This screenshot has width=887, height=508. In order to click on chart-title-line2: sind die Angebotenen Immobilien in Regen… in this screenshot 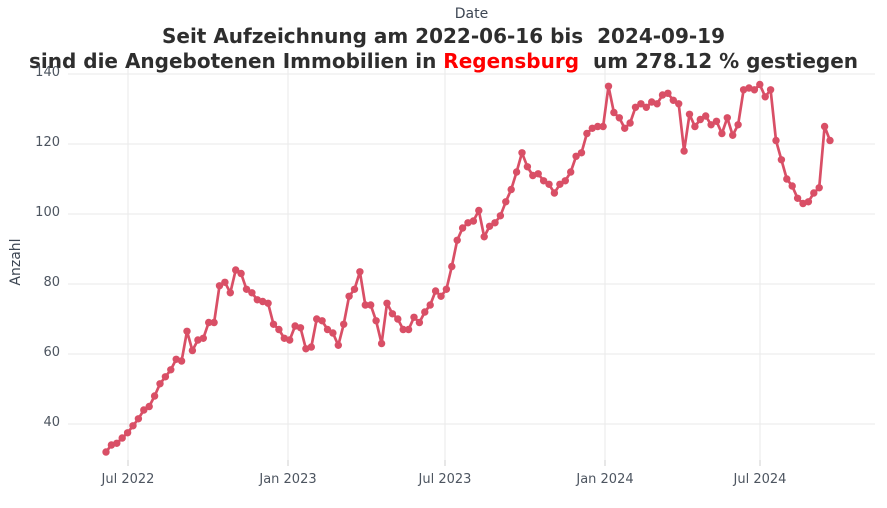, I will do `click(443, 61)`.